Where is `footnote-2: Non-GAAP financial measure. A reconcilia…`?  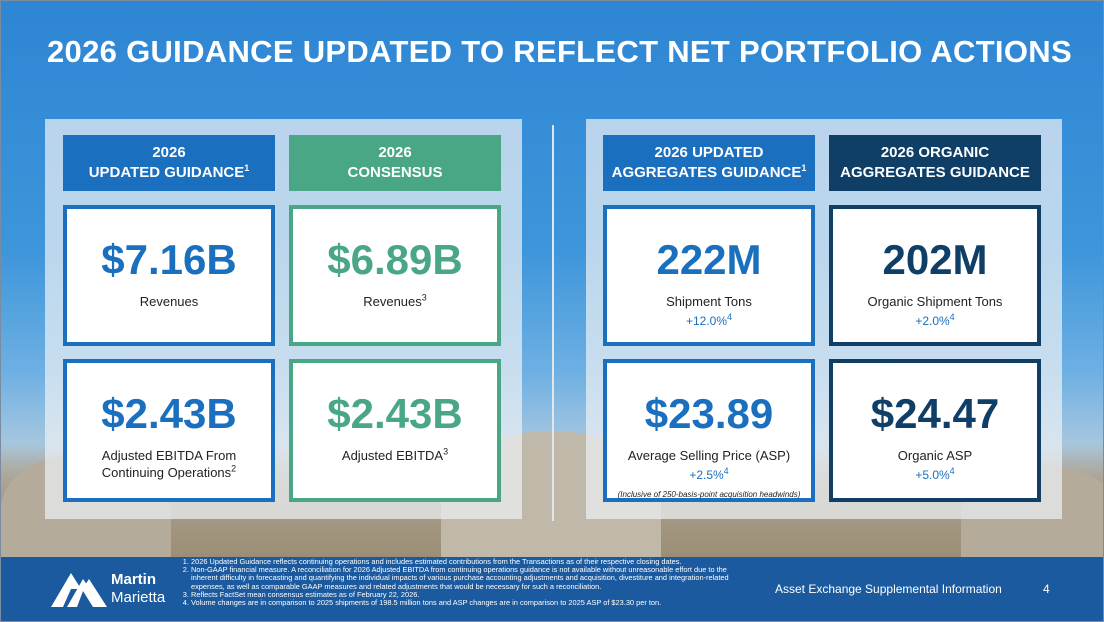
footnote-2: Non-GAAP financial measure. A reconcilia… is located at coordinates (465, 578).